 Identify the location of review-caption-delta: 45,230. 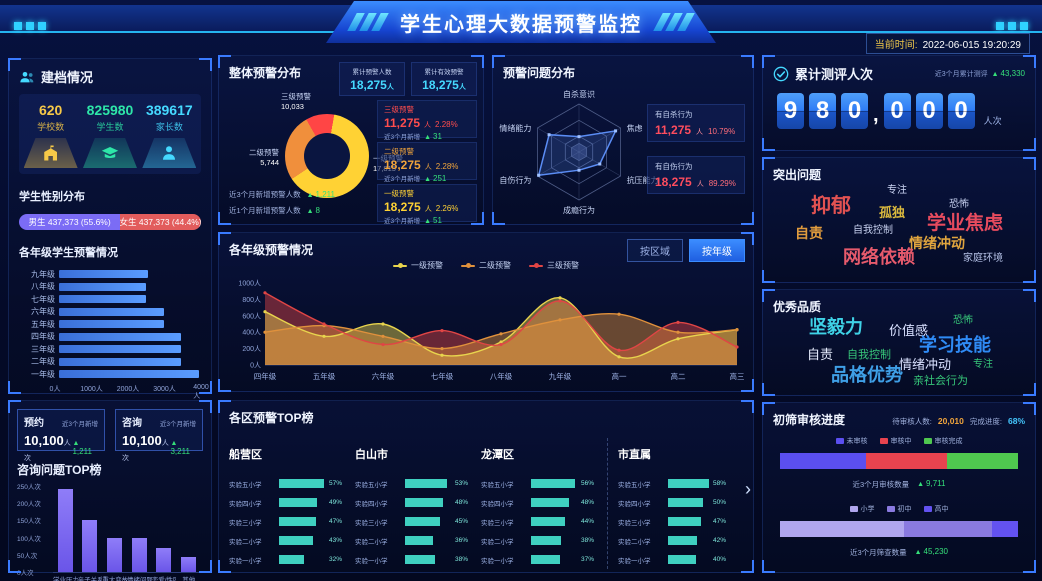
(931, 552).